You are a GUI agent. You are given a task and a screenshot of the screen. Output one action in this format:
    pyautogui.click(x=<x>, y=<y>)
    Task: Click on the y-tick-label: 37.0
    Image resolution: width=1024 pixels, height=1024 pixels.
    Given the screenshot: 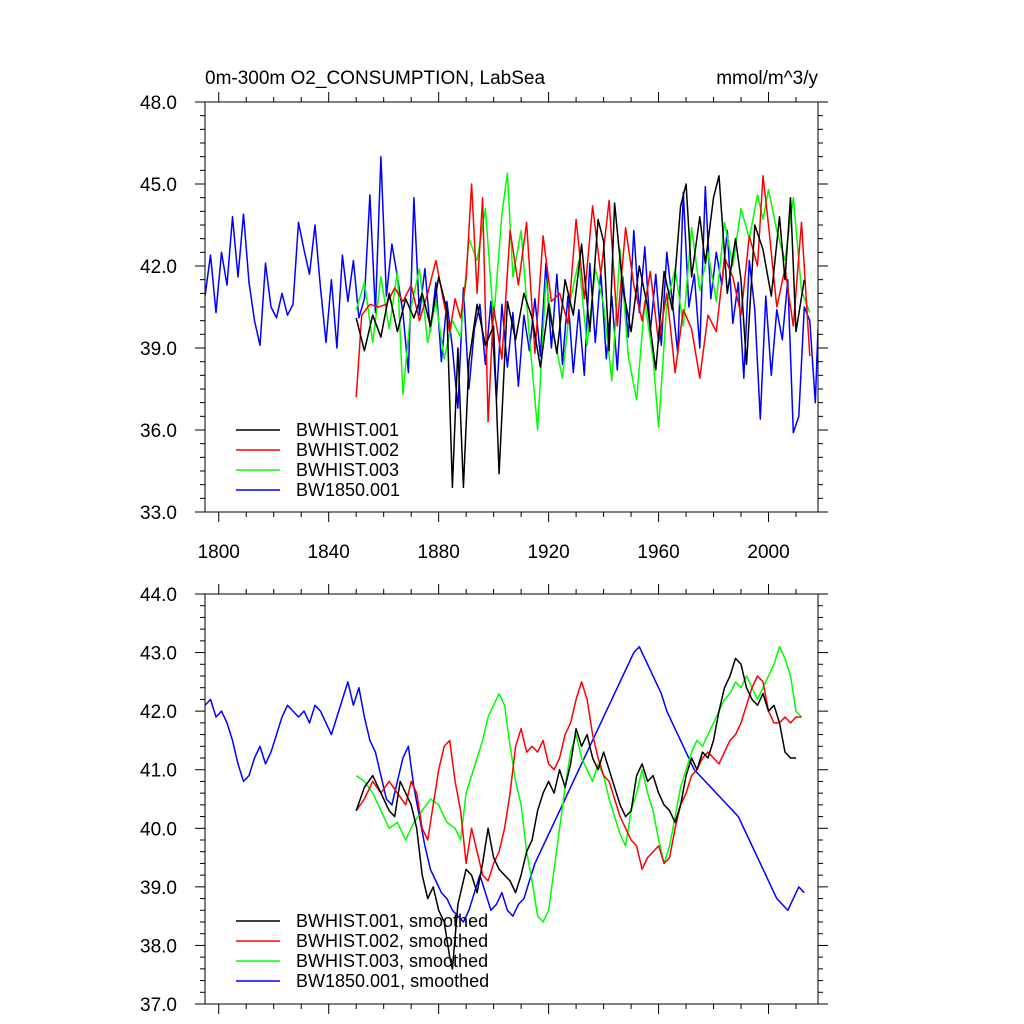 What is the action you would take?
    pyautogui.click(x=158, y=1005)
    